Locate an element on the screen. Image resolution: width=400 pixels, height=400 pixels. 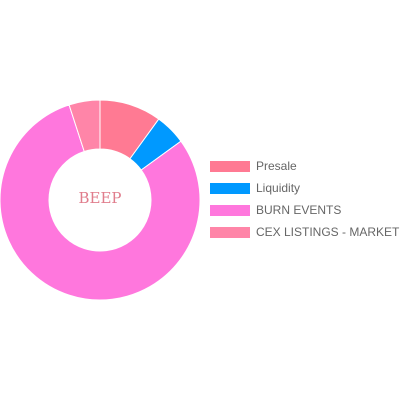
legend-label: Presale is located at coordinates (276, 166).